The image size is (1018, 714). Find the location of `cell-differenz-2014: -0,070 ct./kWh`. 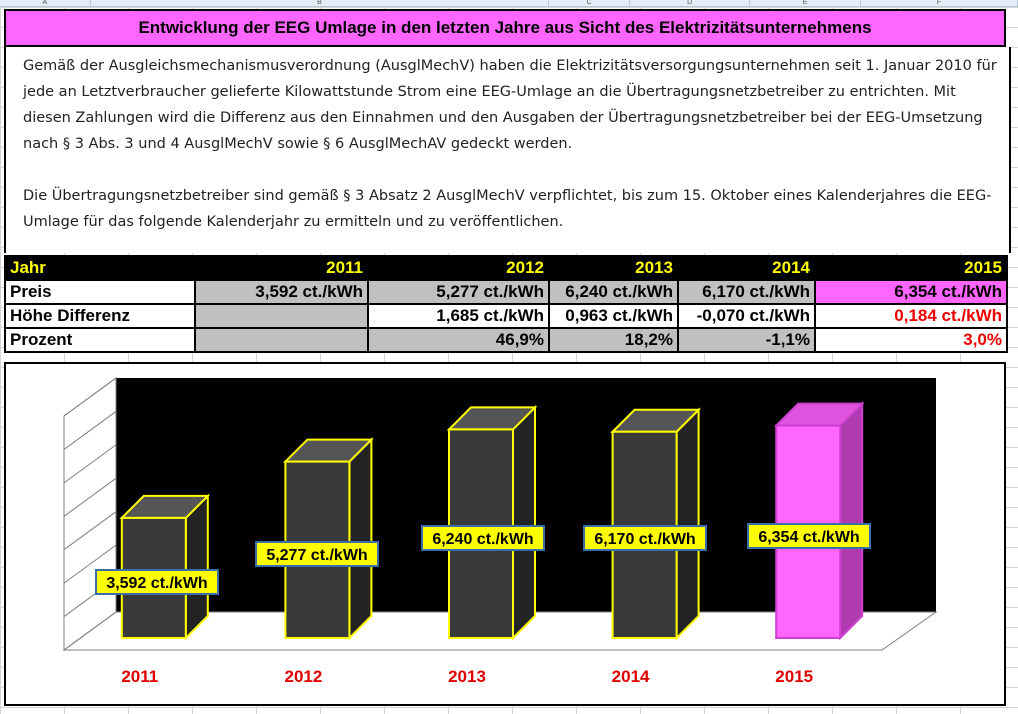

cell-differenz-2014: -0,070 ct./kWh is located at coordinates (746, 316).